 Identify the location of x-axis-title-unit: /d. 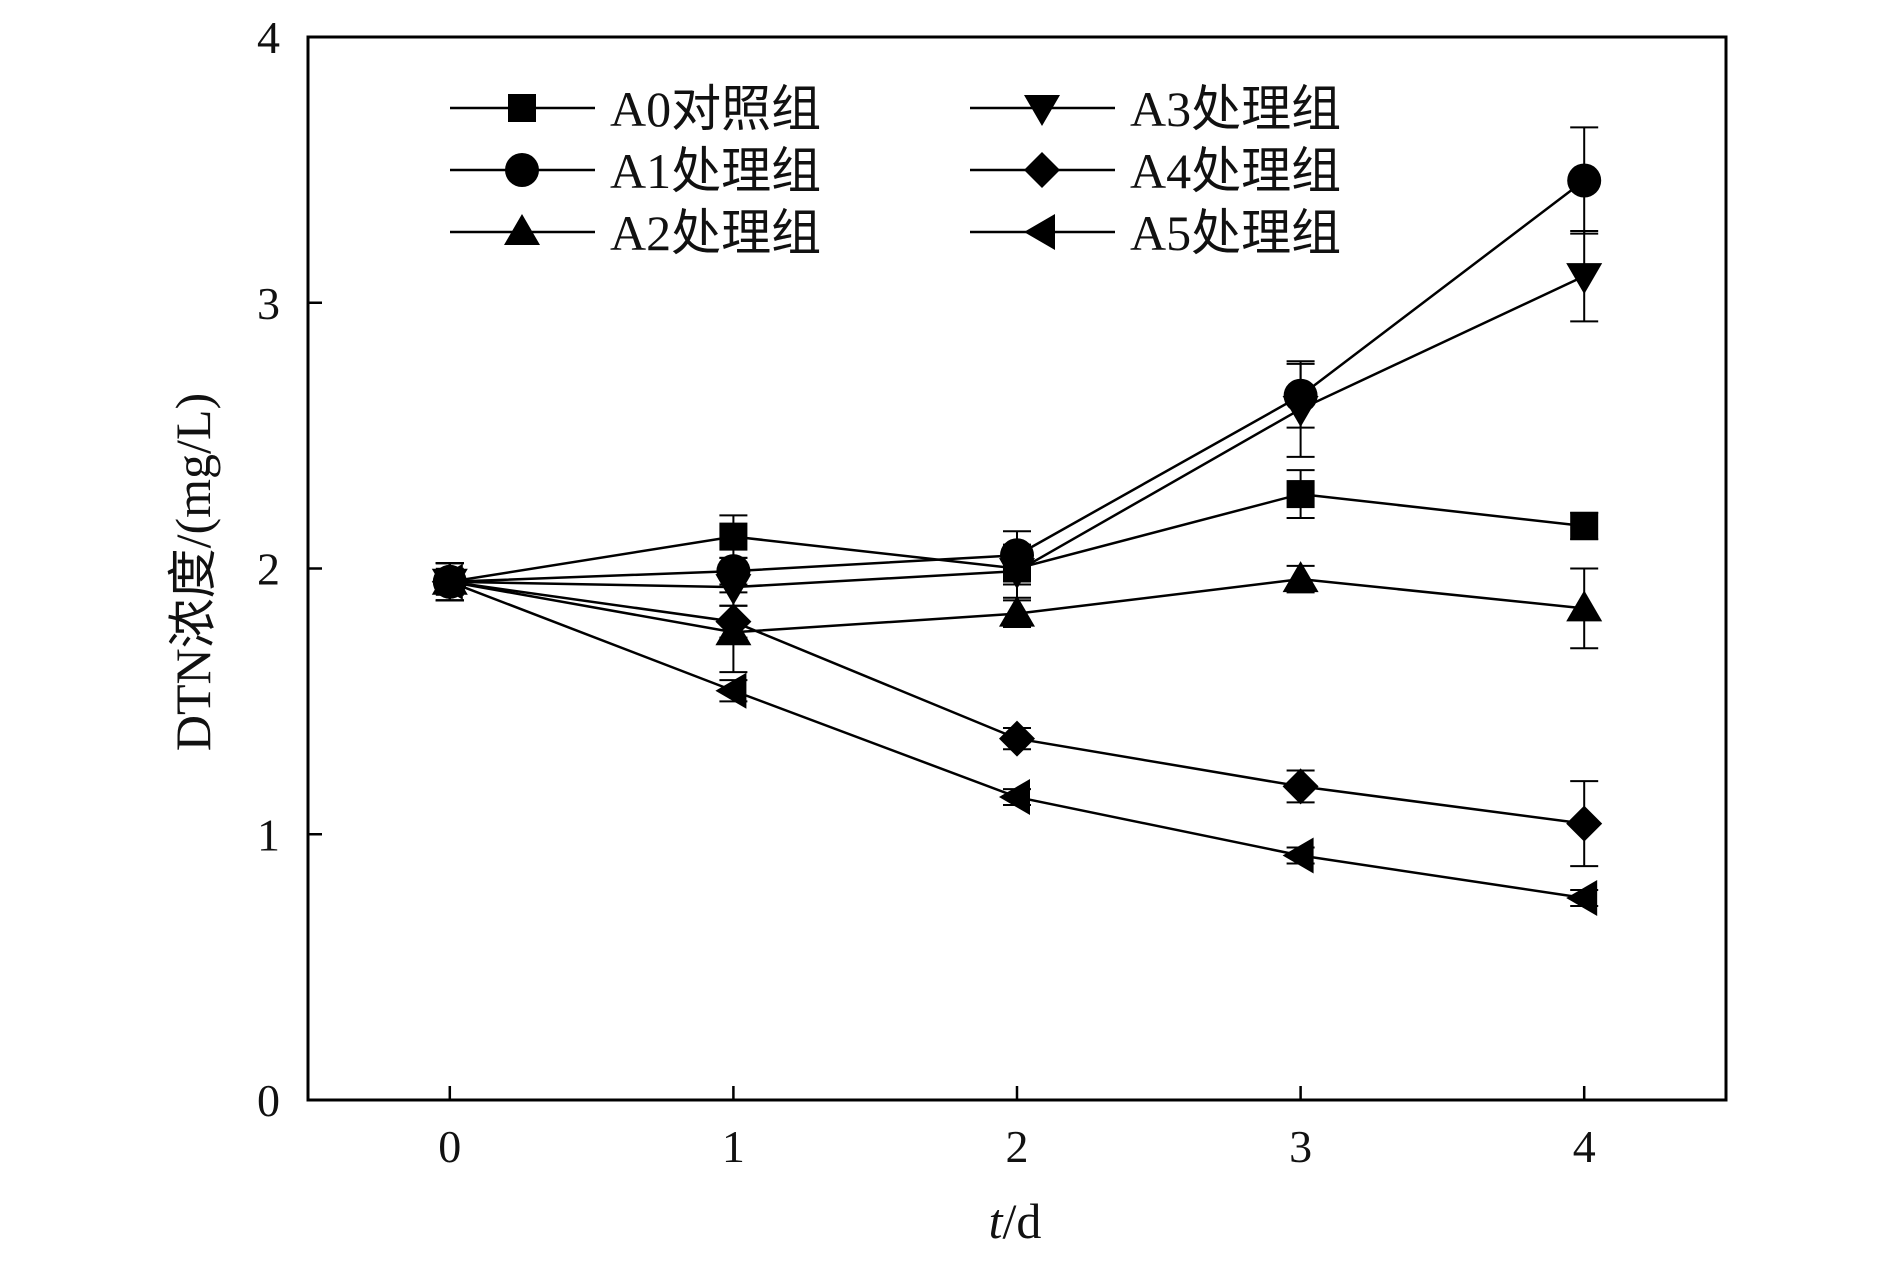
(1022, 1221).